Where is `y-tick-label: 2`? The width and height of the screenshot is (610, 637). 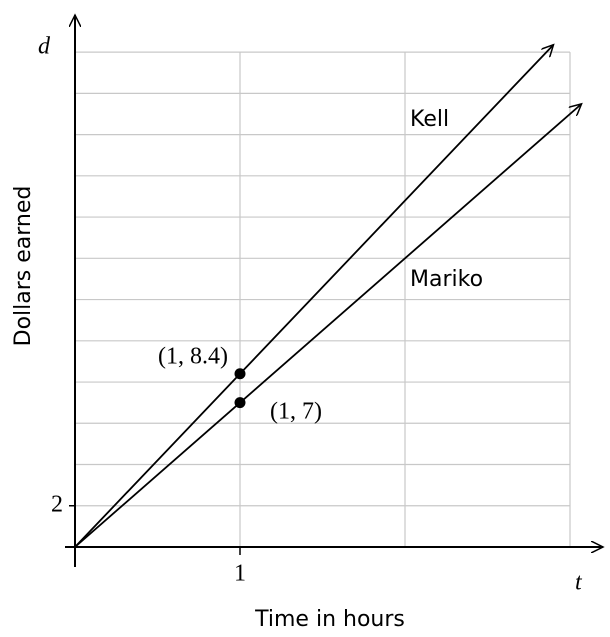 y-tick-label: 2 is located at coordinates (57, 504).